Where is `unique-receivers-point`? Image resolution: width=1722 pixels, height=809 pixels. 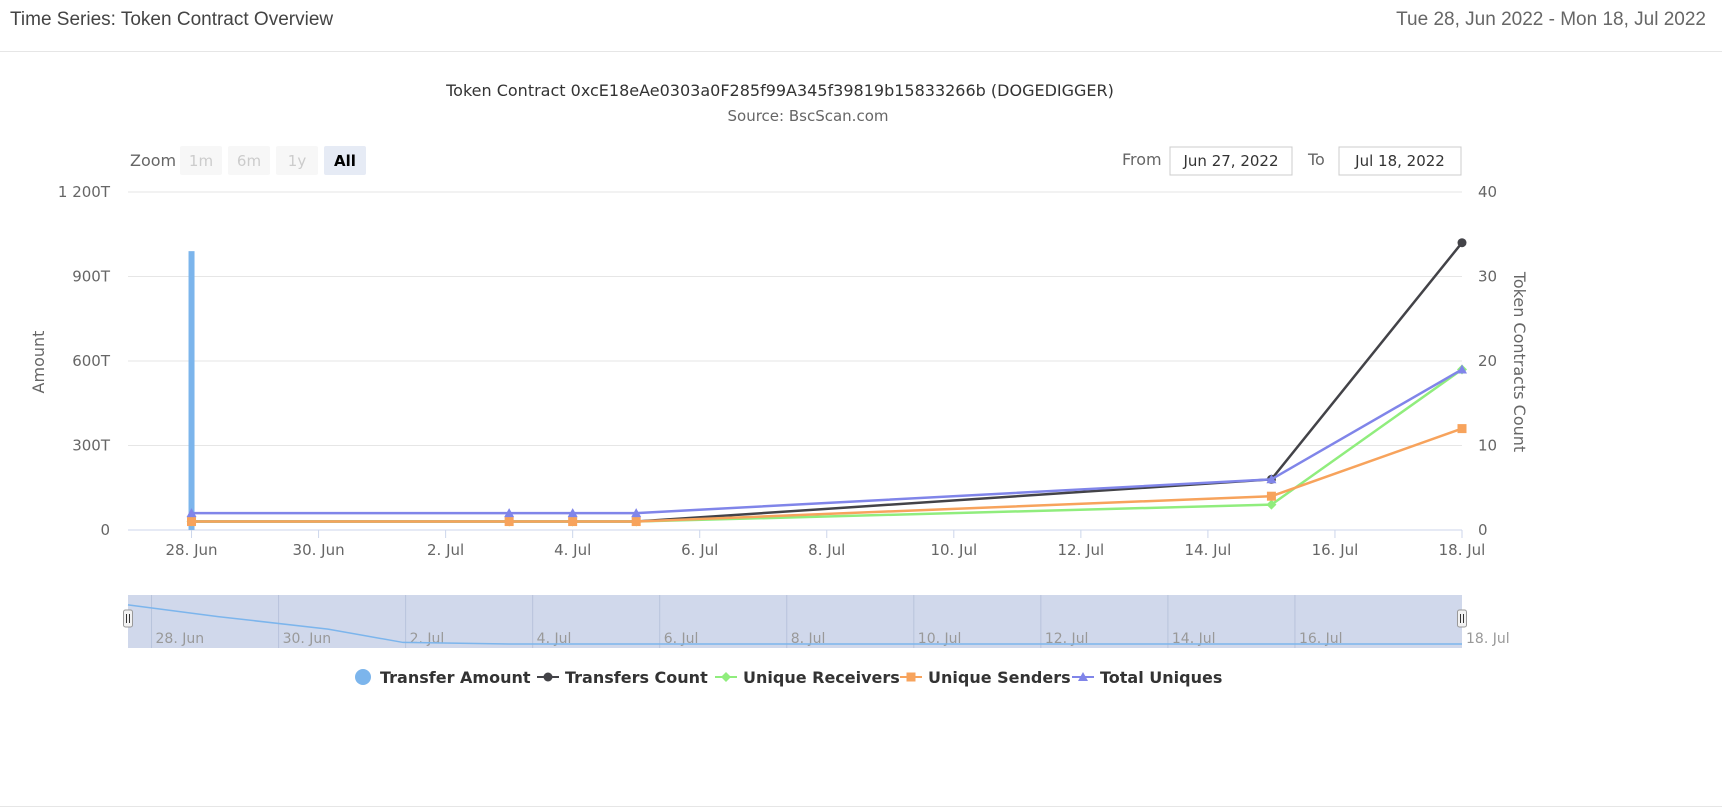
unique-receivers-point is located at coordinates (1271, 504).